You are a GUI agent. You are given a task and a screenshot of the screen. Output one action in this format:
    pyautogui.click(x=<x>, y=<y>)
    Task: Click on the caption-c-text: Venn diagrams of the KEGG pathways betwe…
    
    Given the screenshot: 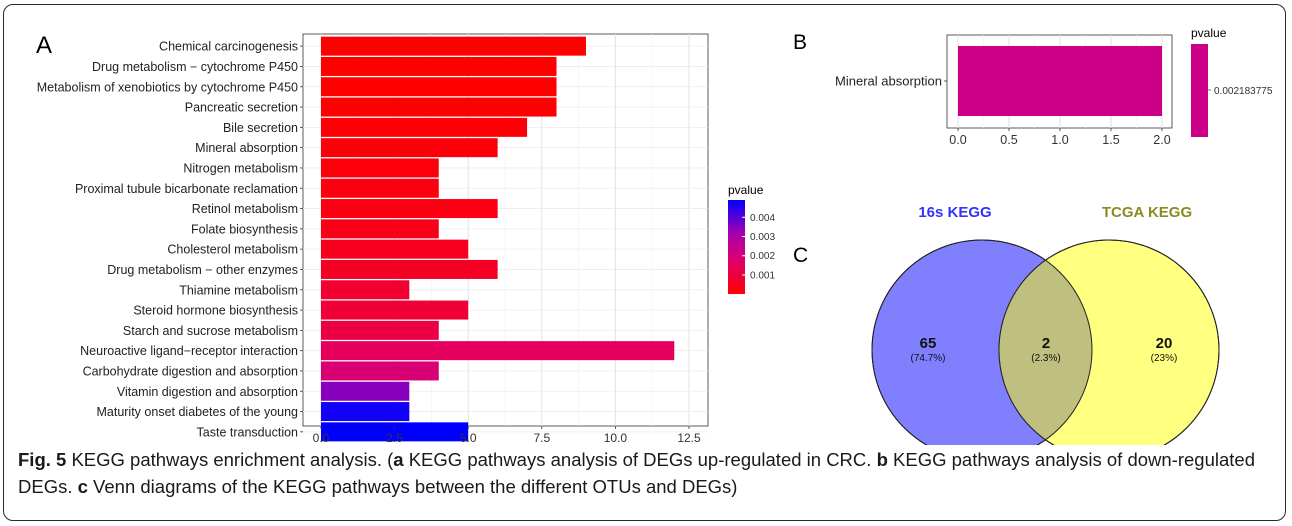 What is the action you would take?
    pyautogui.click(x=412, y=486)
    